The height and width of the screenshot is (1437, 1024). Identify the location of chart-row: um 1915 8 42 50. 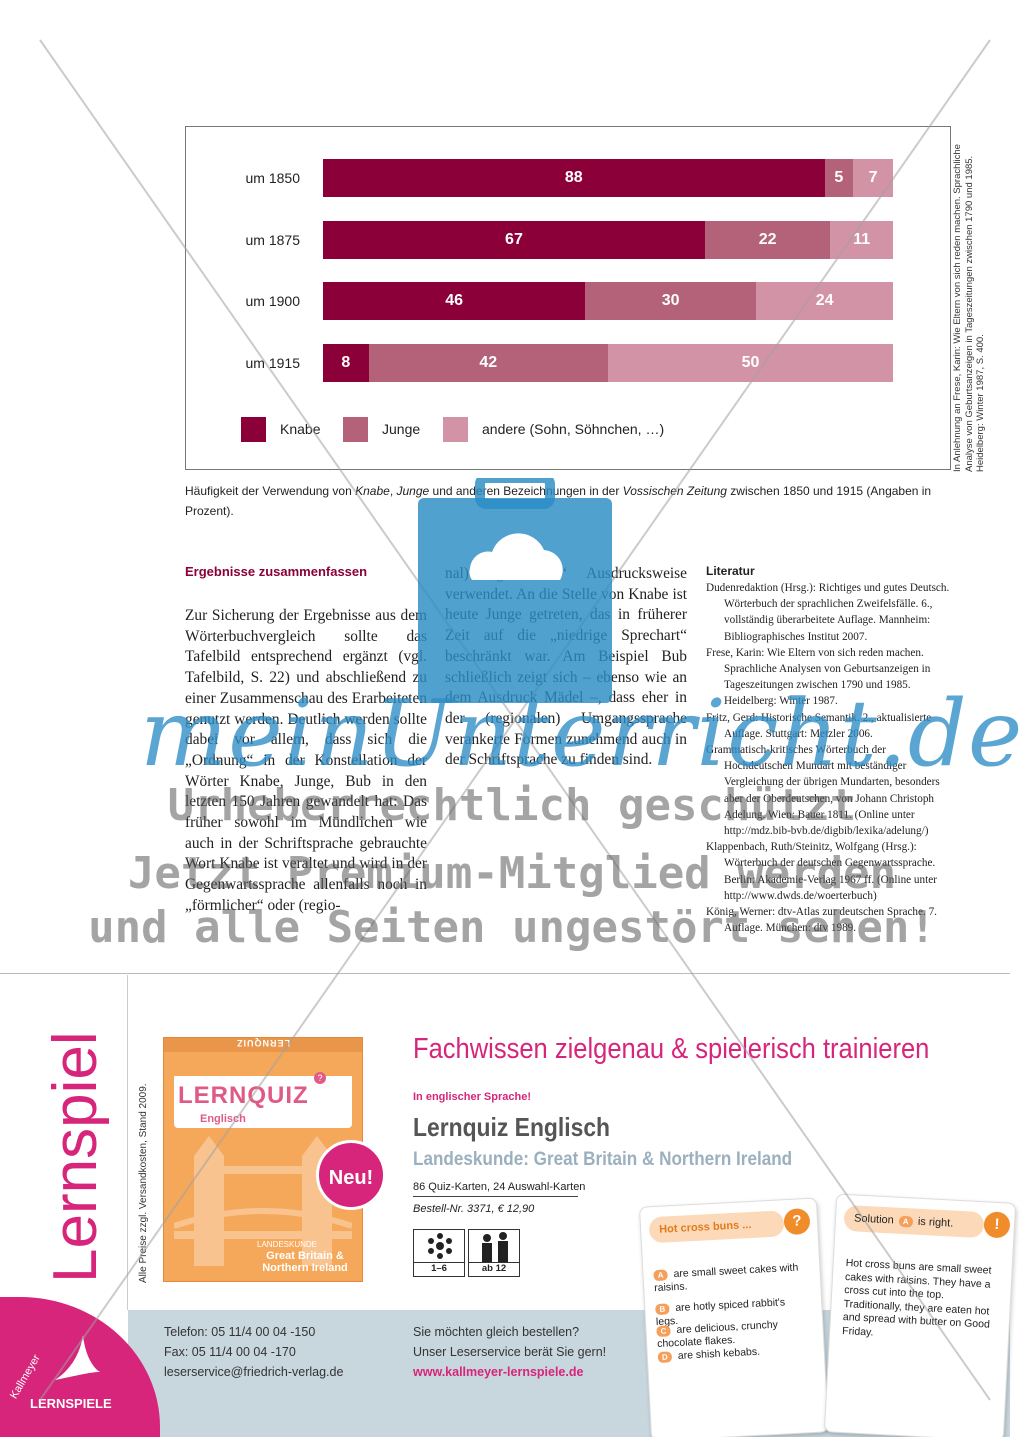
(568, 362).